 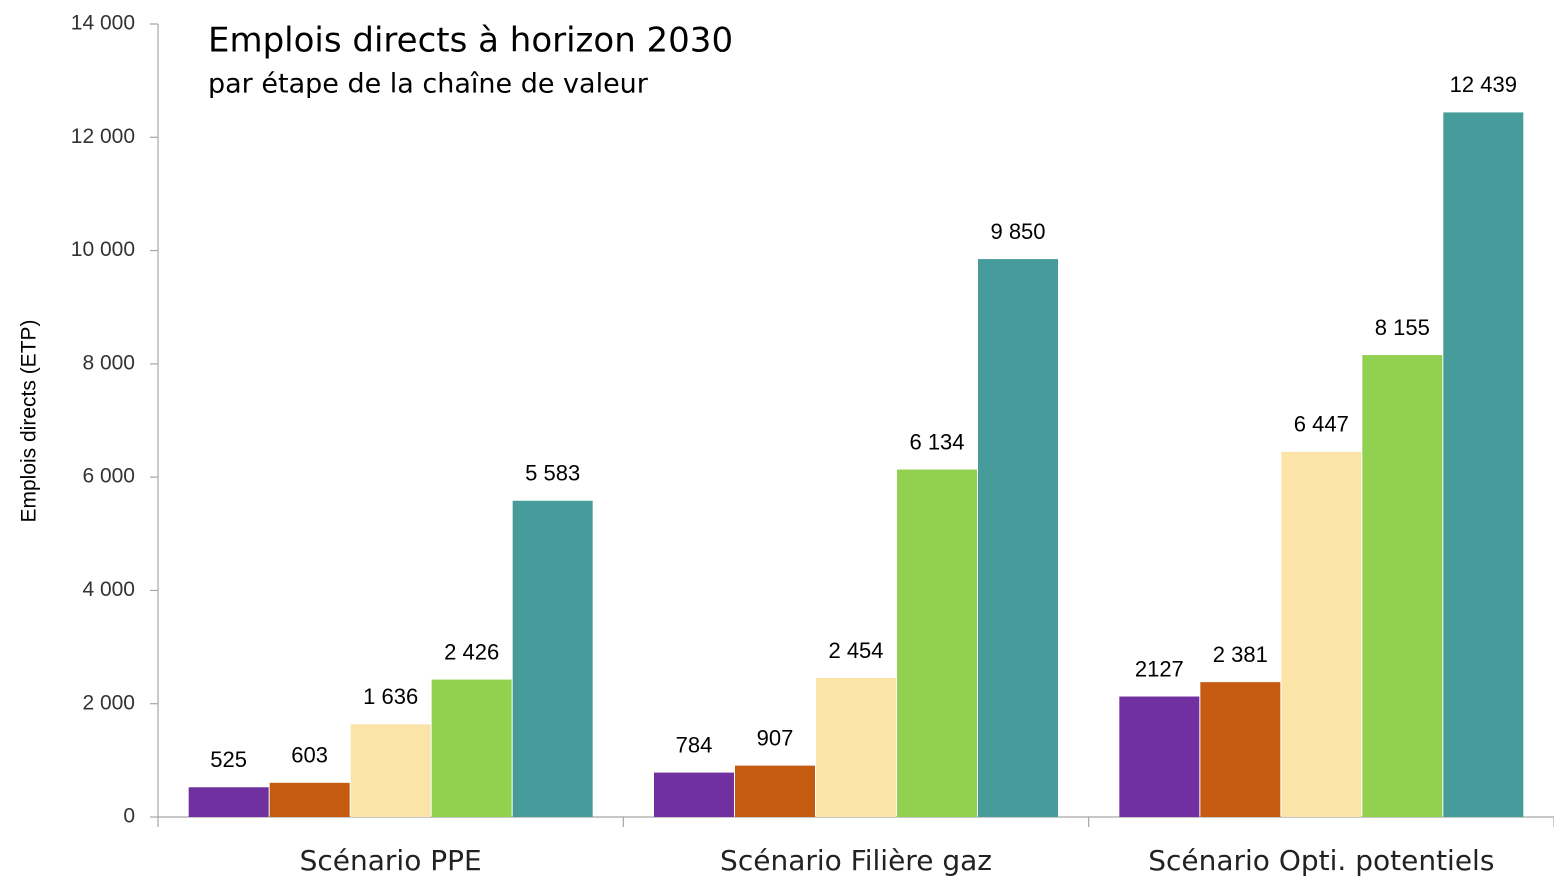 What do you see at coordinates (936, 441) in the screenshot?
I see `value-label: 6 134` at bounding box center [936, 441].